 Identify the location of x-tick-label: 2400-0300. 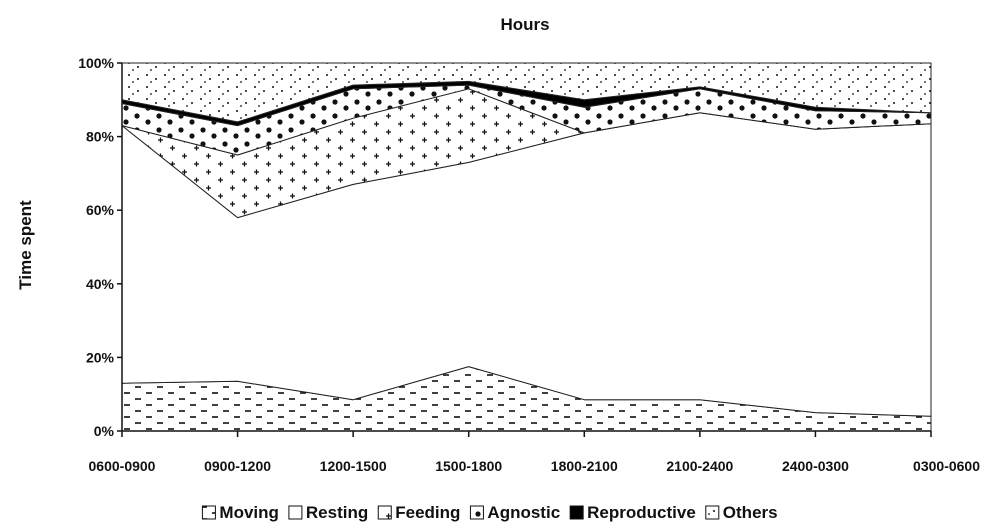
(815, 466).